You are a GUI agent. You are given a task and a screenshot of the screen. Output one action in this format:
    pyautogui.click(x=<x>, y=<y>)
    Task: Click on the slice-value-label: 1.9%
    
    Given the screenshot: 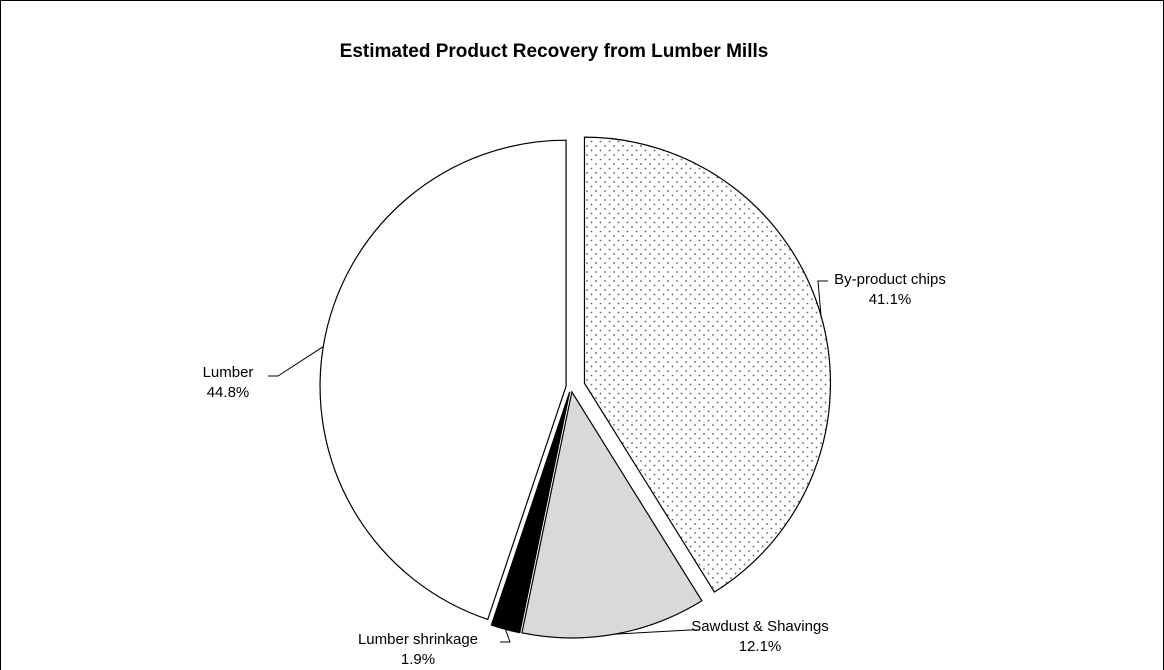 What is the action you would take?
    pyautogui.click(x=418, y=659)
    